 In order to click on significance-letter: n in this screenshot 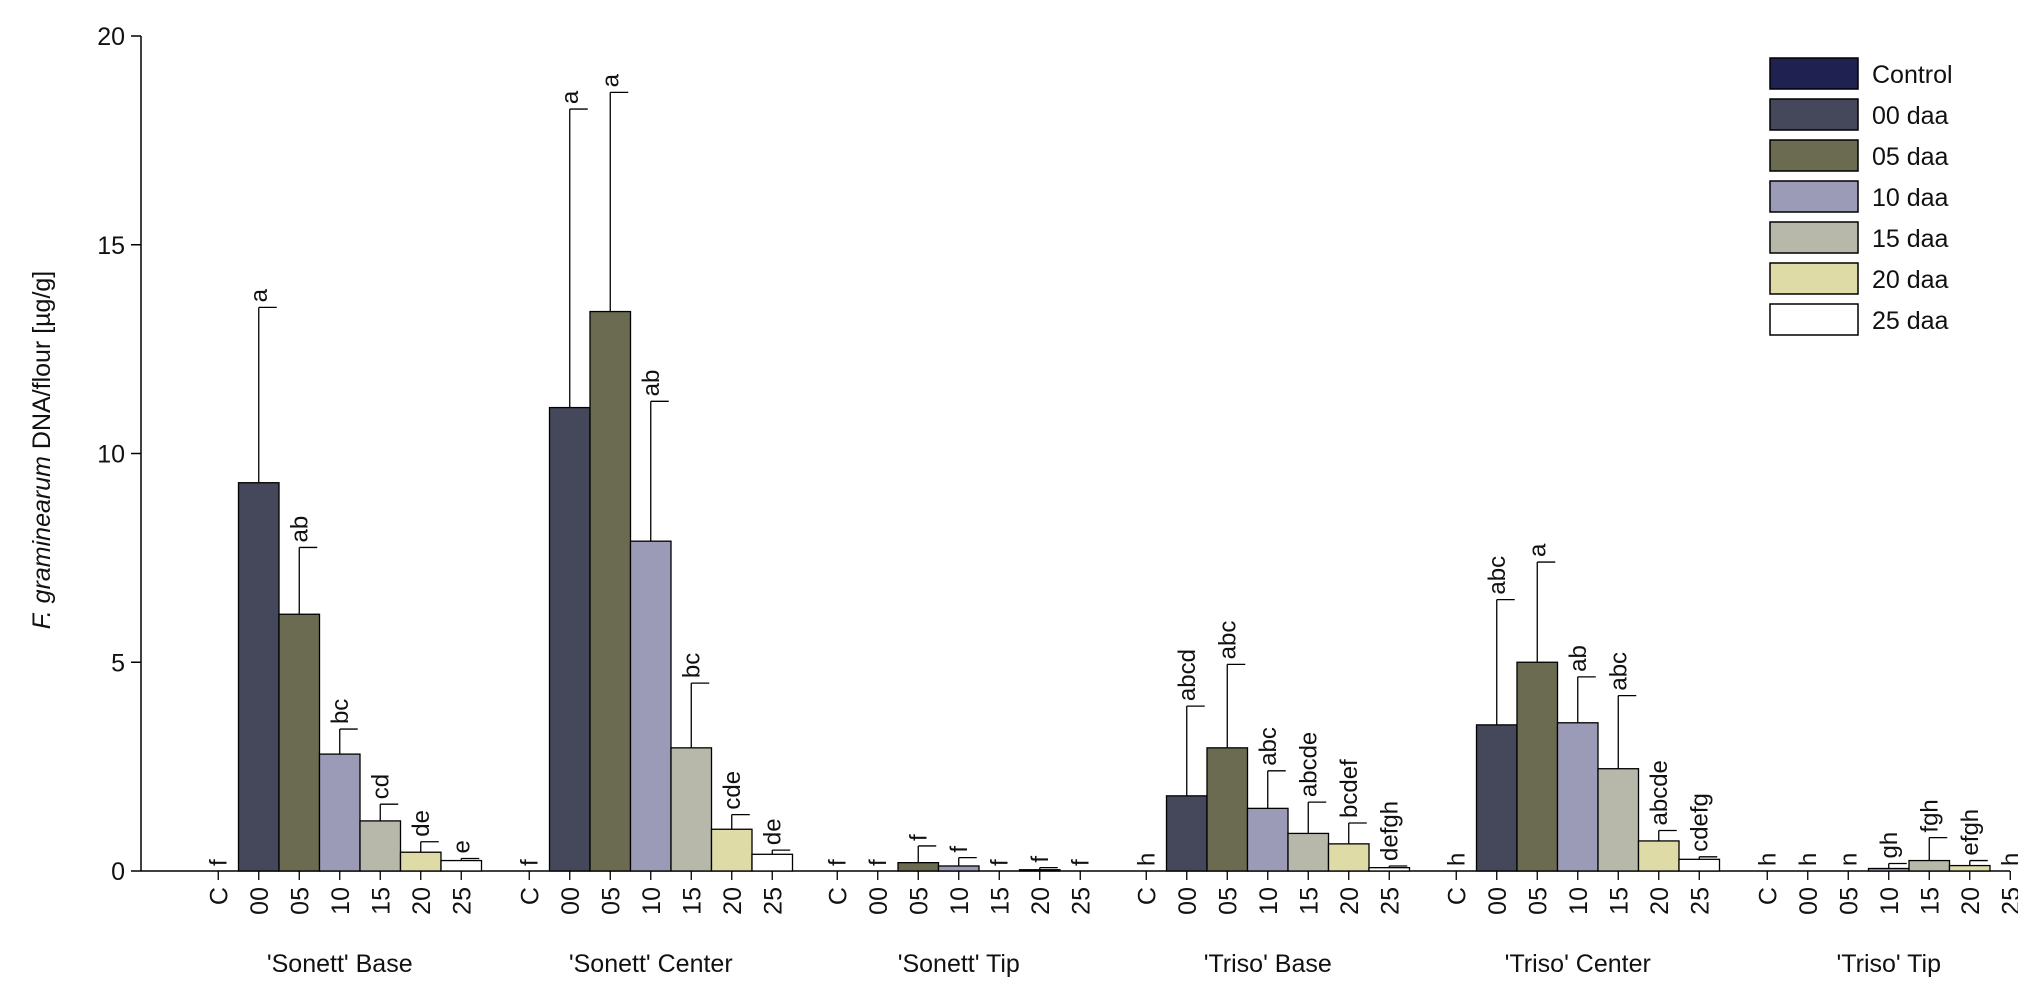, I will do `click(1848, 859)`.